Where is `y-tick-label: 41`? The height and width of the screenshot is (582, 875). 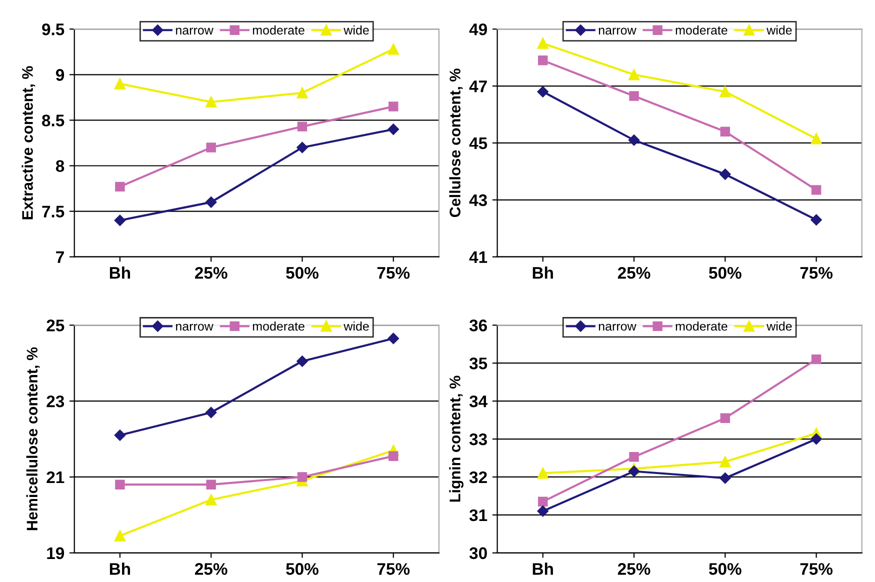 y-tick-label: 41 is located at coordinates (478, 257).